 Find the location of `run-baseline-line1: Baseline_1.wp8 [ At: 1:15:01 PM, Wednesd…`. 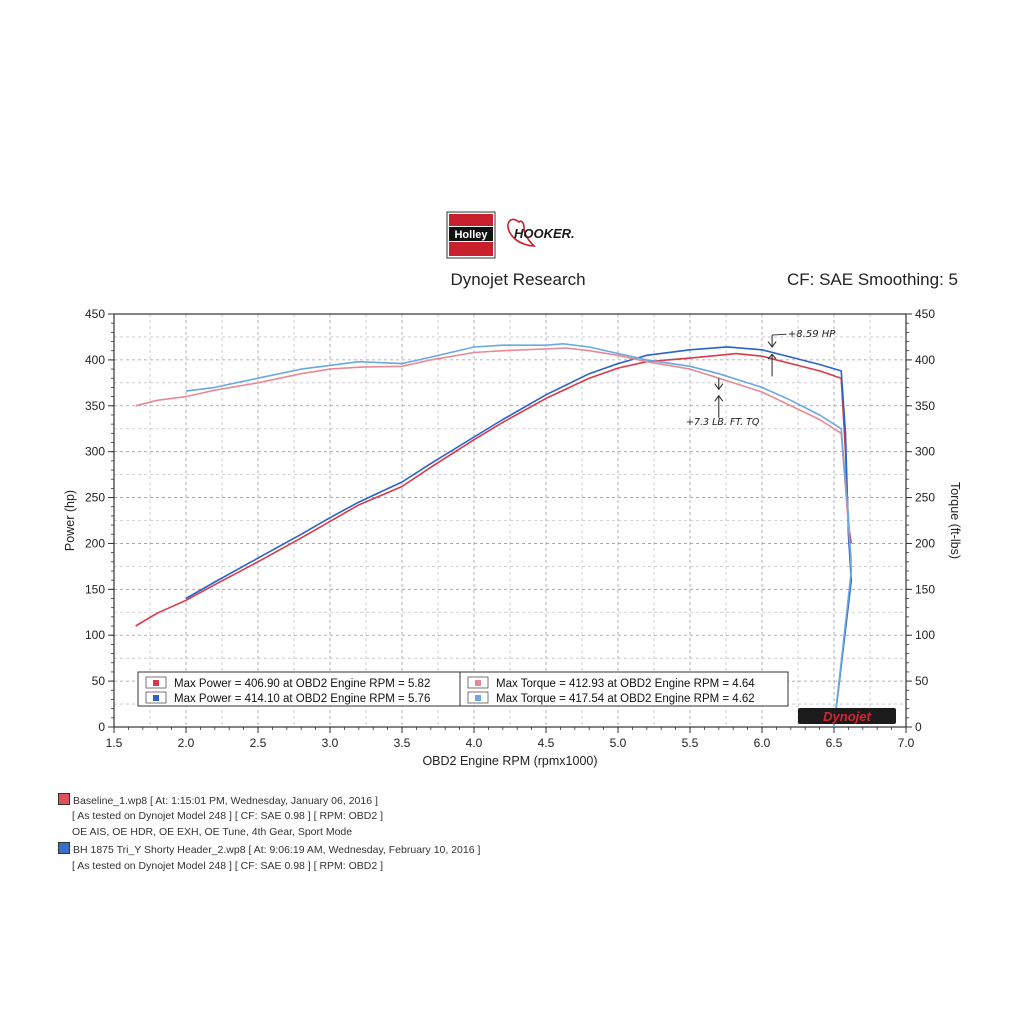

run-baseline-line1: Baseline_1.wp8 [ At: 1:15:01 PM, Wednesd… is located at coordinates (225, 801).